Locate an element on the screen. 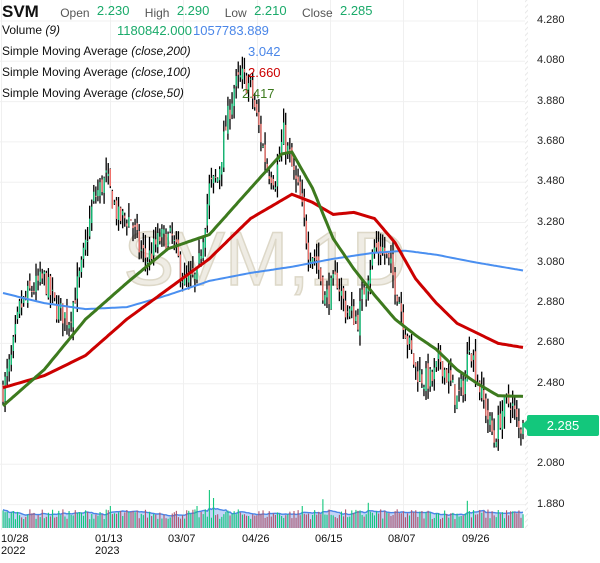  price-tick-label: 2.080 is located at coordinates (551, 463).